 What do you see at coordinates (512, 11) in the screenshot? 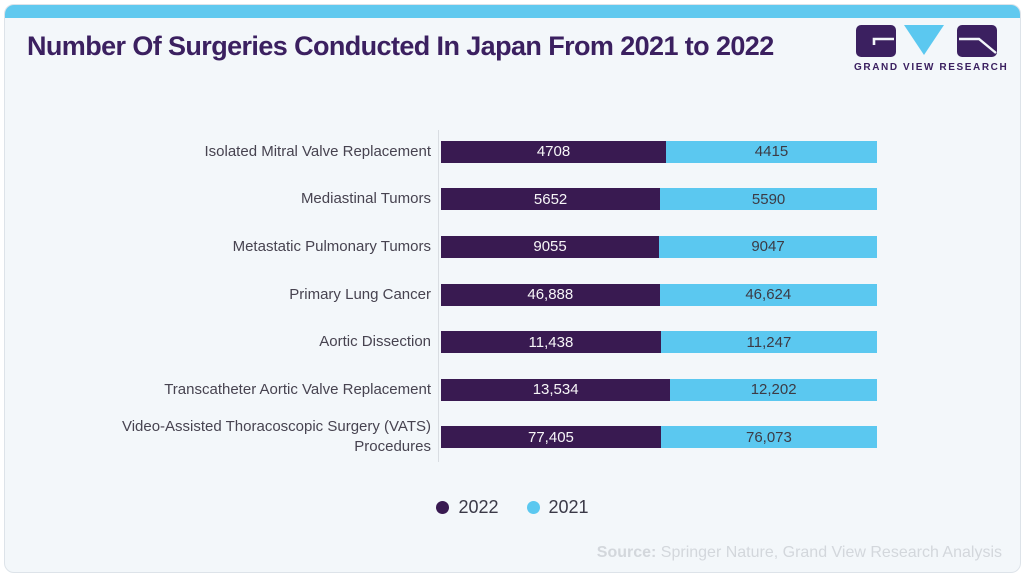
I see `accent-topbar` at bounding box center [512, 11].